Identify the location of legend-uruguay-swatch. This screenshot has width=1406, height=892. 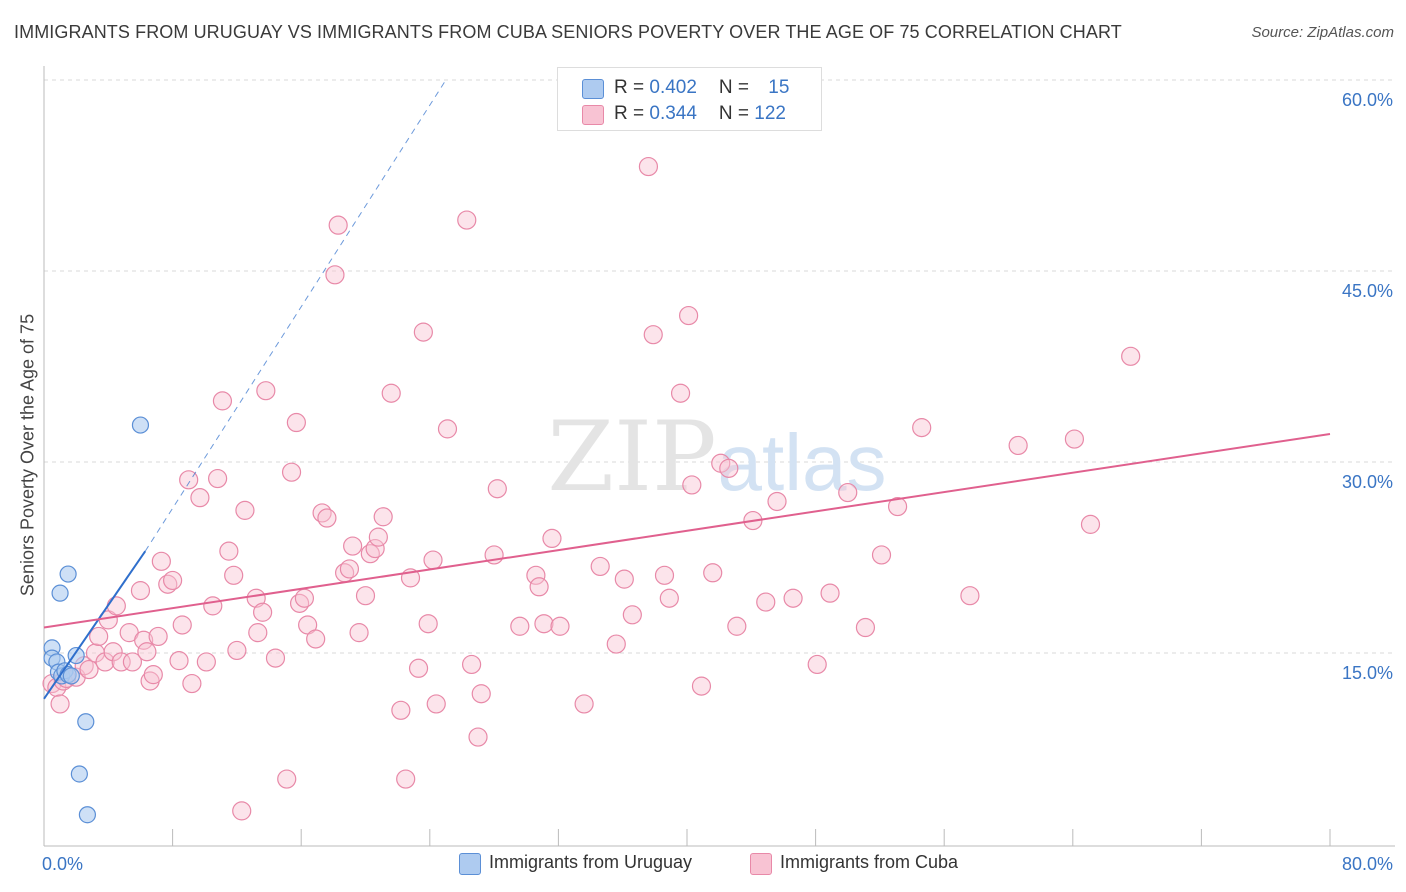
(470, 864).